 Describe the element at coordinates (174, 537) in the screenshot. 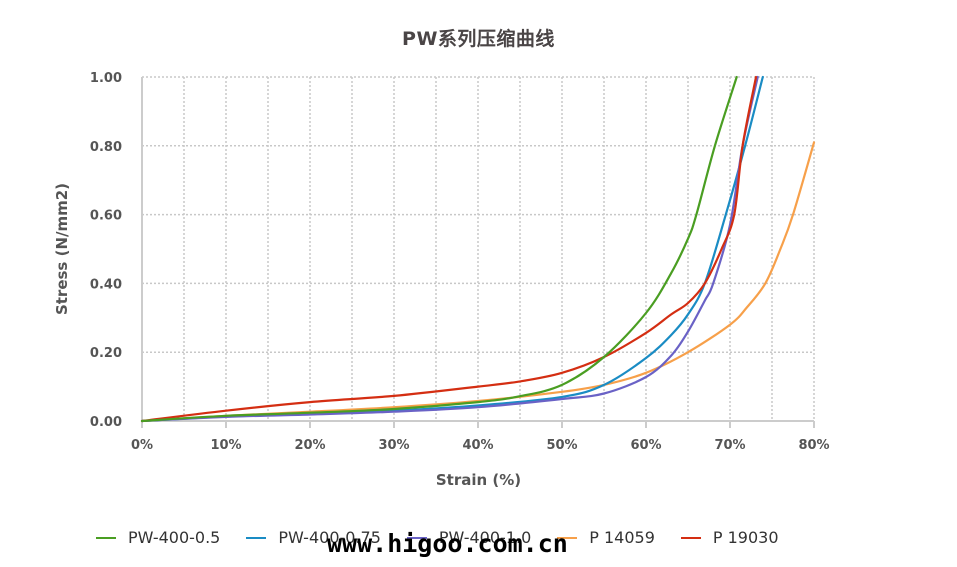

I see `legend-label: PW-400-0.5` at that location.